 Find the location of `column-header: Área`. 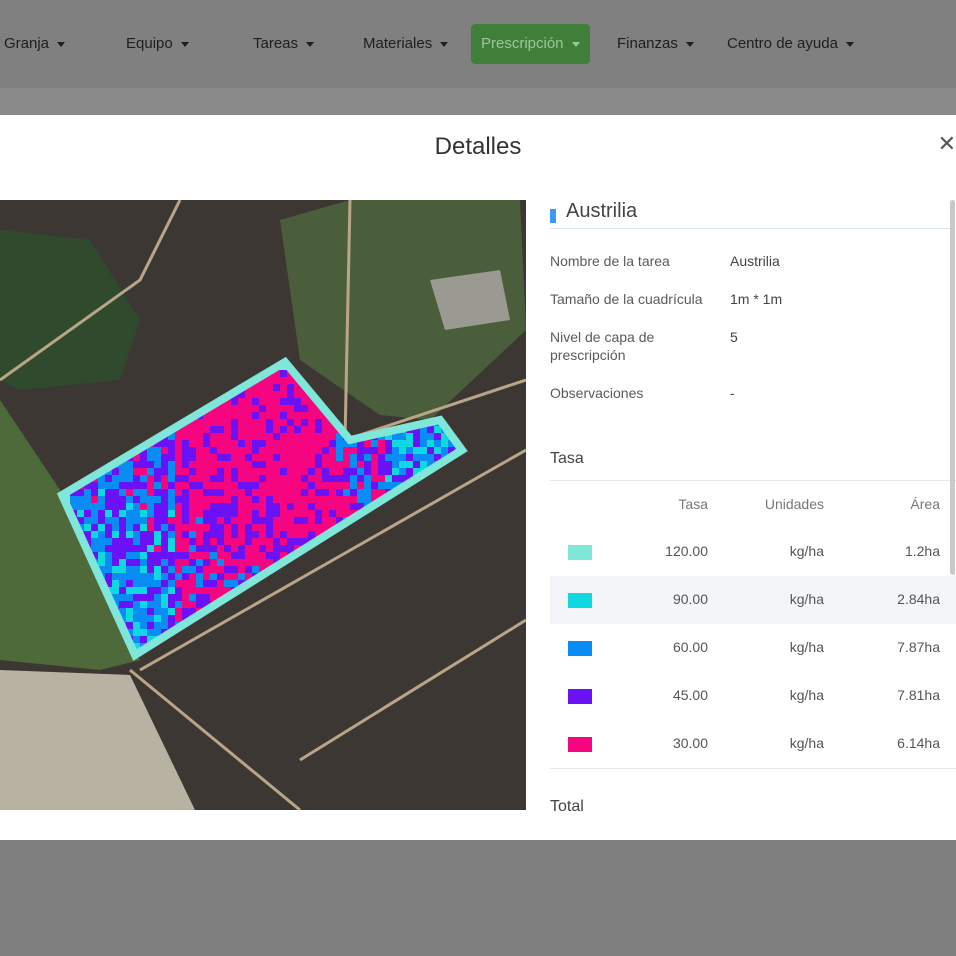

column-header: Área is located at coordinates (925, 504).